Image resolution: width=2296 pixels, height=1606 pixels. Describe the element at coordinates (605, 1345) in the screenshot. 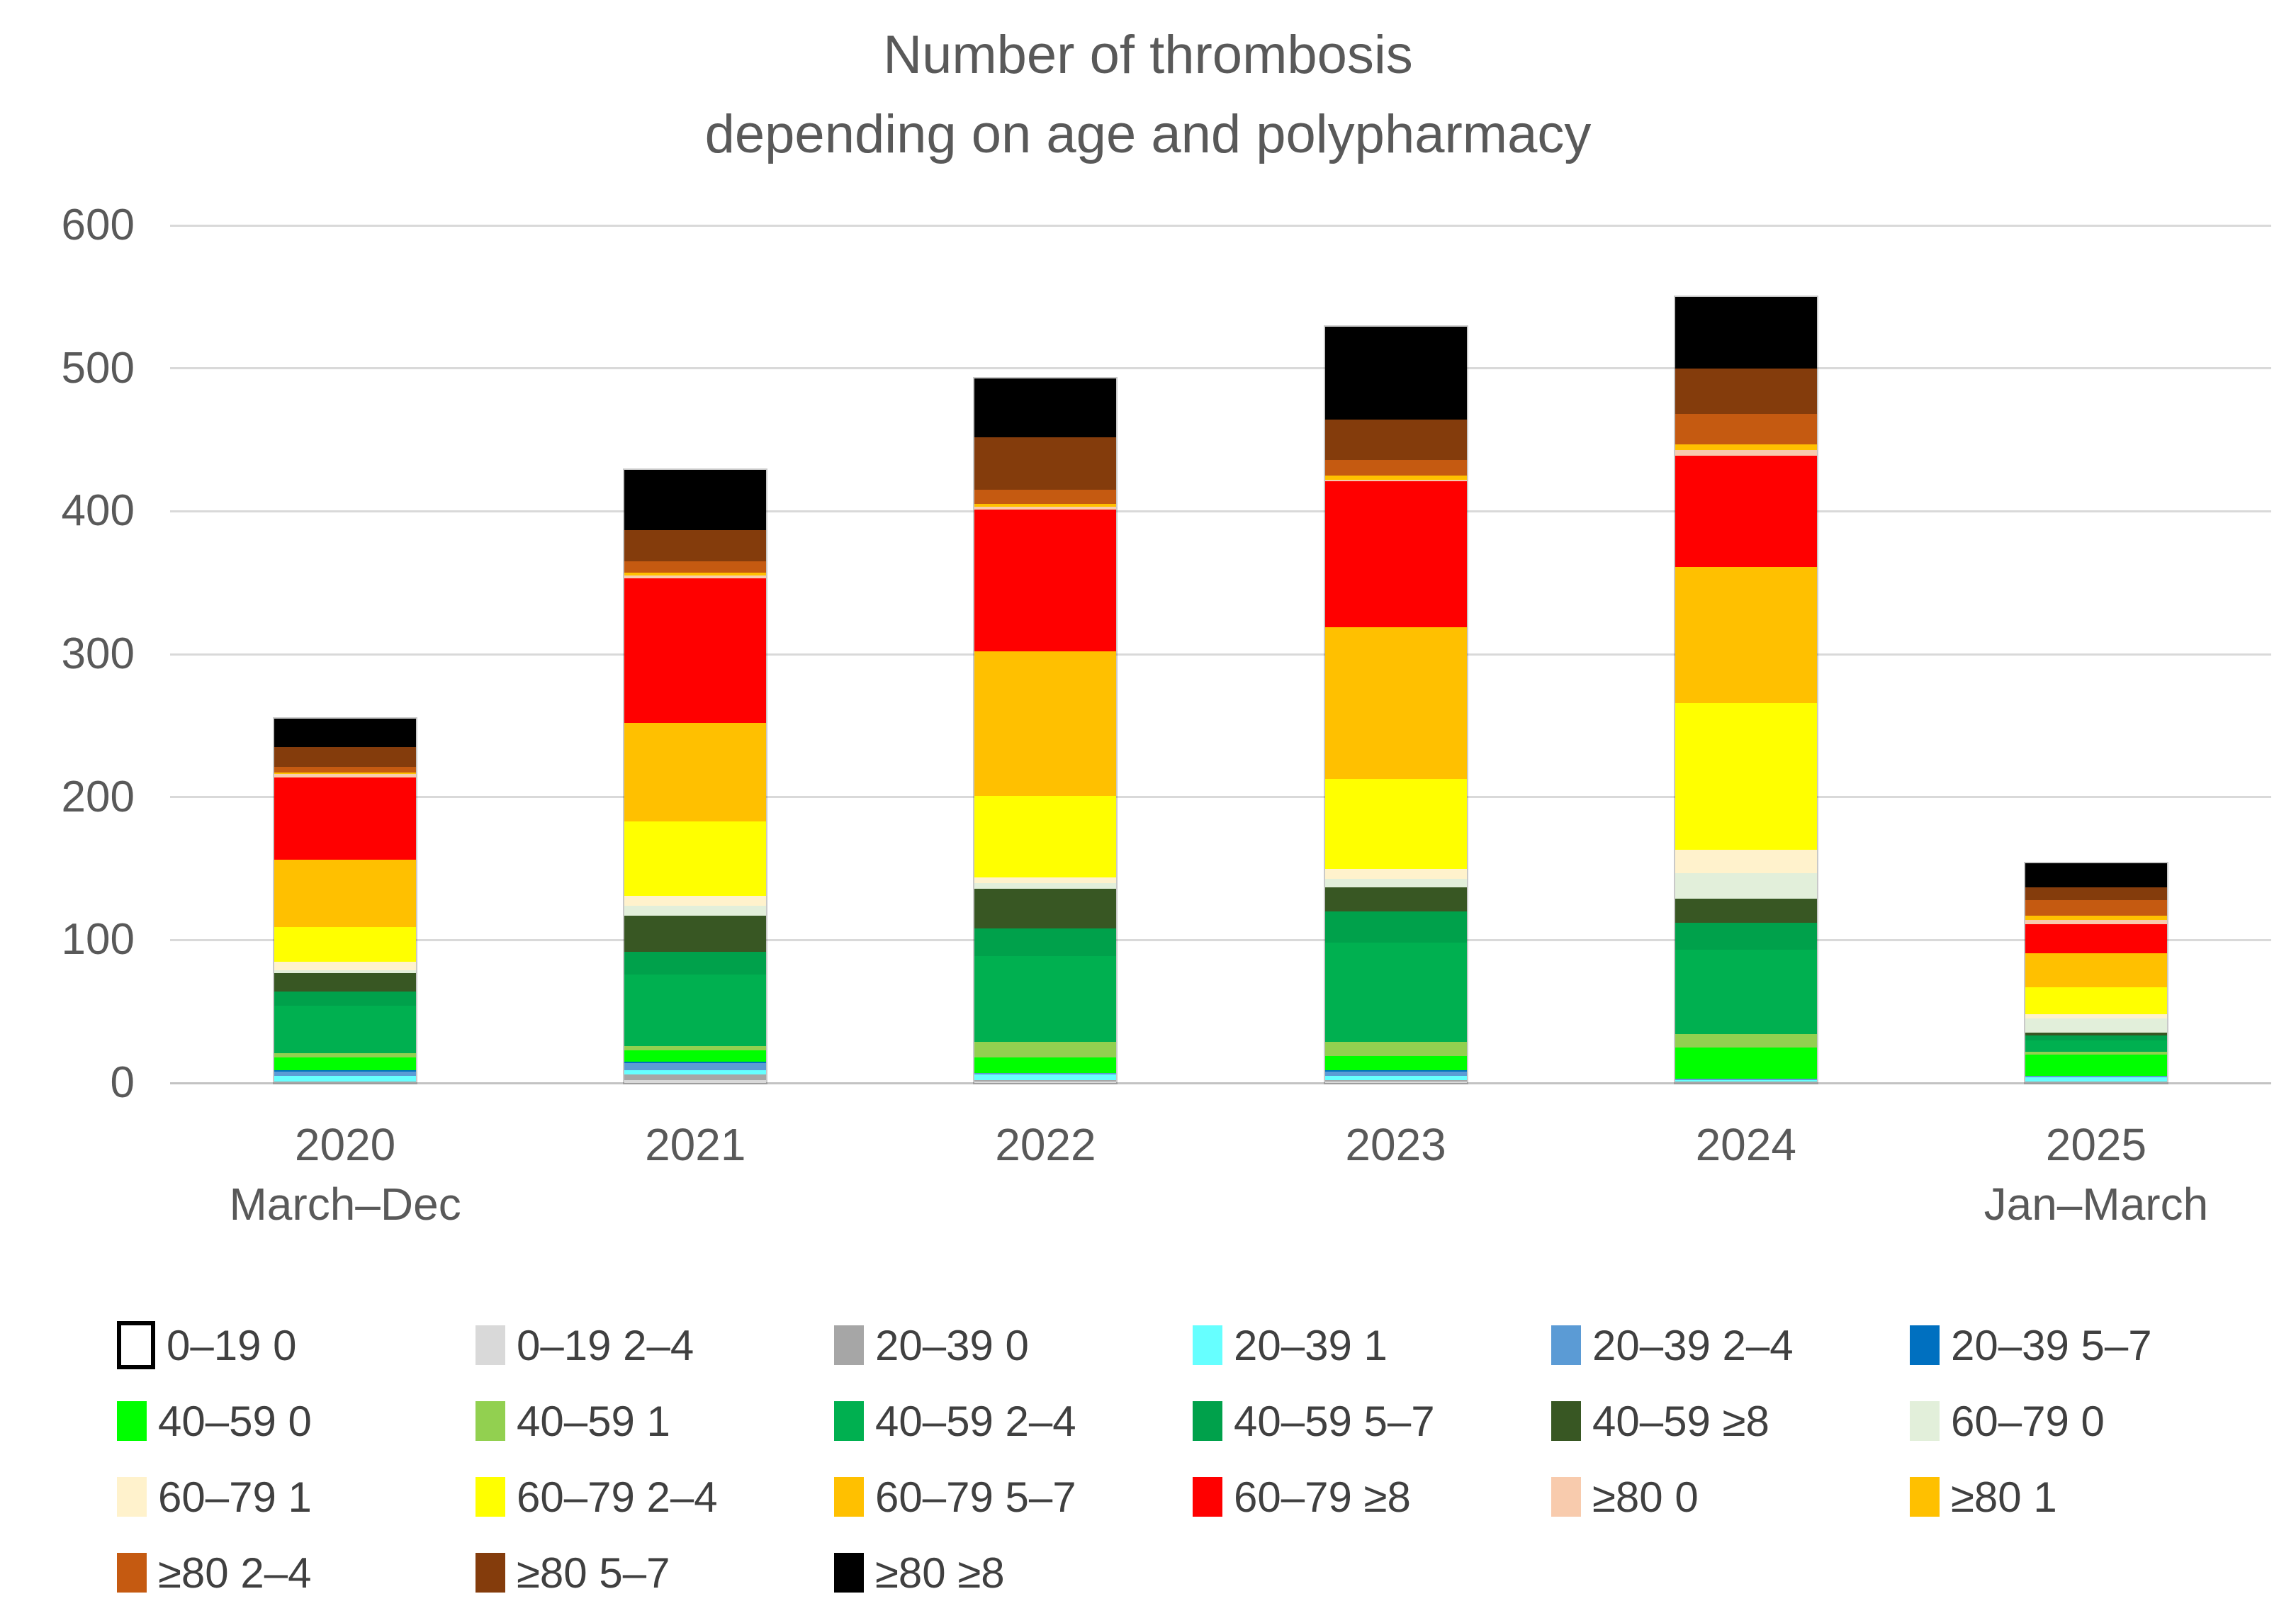

I see `legend-label-0-19-2-4: 0–19 2–4` at that location.